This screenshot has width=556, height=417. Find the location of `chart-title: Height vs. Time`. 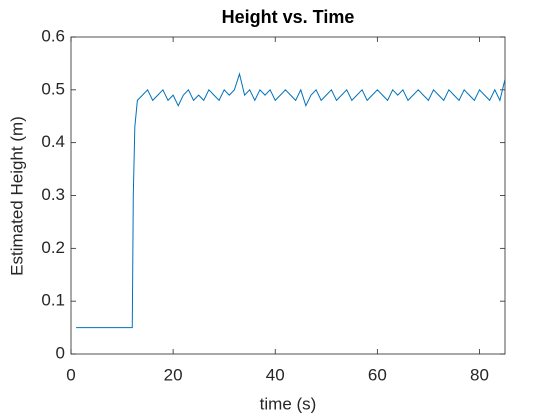

chart-title: Height vs. Time is located at coordinates (288, 17).